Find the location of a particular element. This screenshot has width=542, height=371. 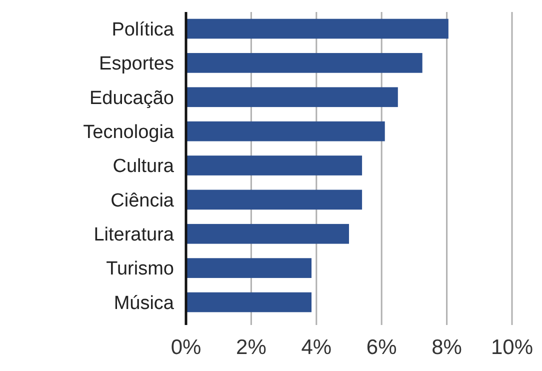

y-tick-label: Ciência is located at coordinates (142, 201).